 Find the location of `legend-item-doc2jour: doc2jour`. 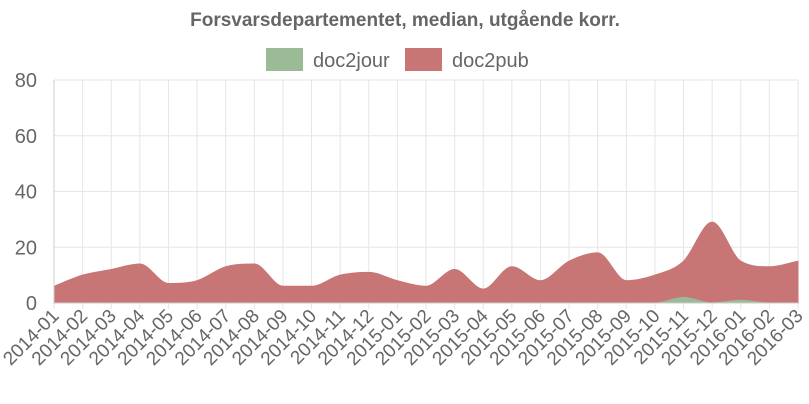

legend-item-doc2jour: doc2jour is located at coordinates (328, 60).